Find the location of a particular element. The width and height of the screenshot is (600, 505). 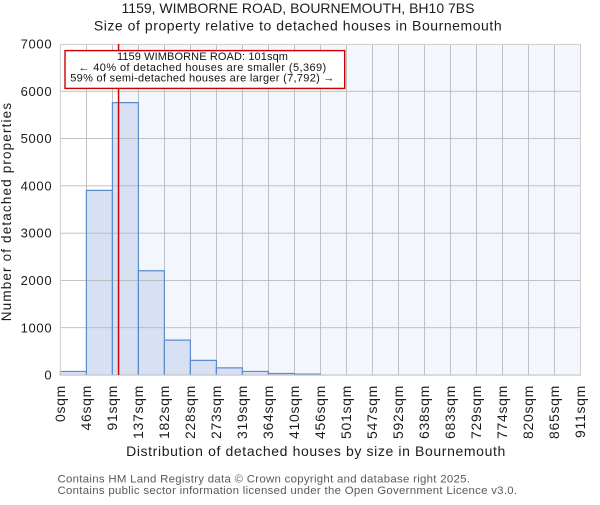

svg-text: 865sqm is located at coordinates (554, 412).